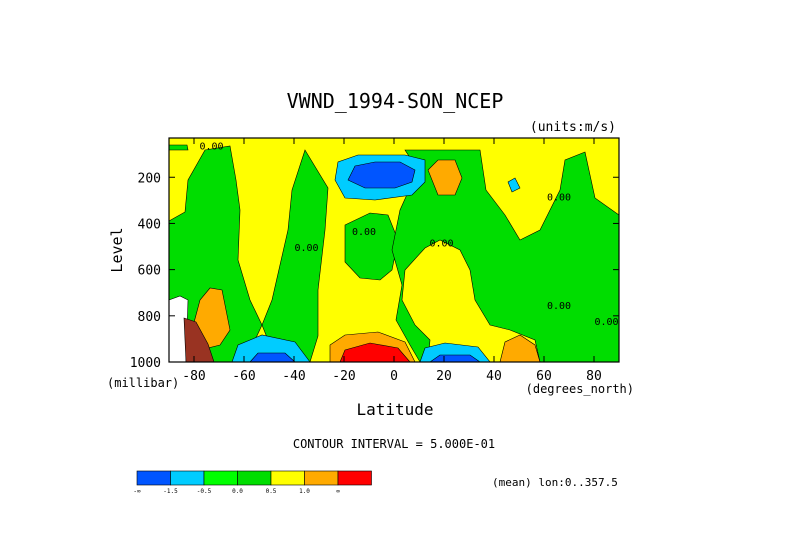 This screenshot has width=789, height=558. What do you see at coordinates (394, 376) in the screenshot?
I see `x-tick-label: 0` at bounding box center [394, 376].